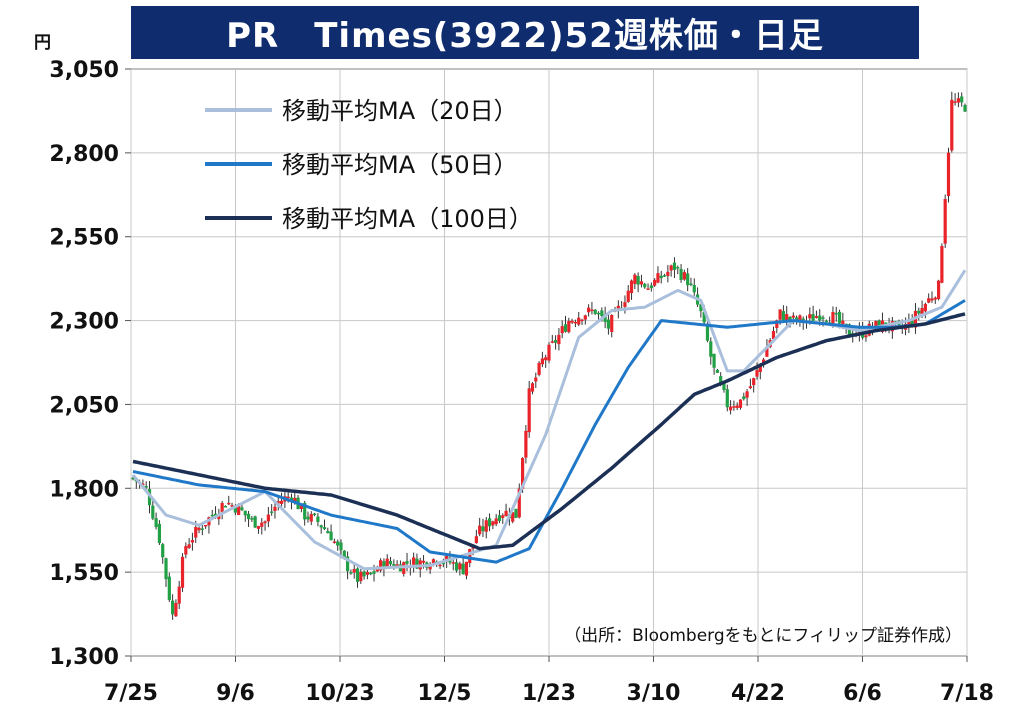 The height and width of the screenshot is (721, 1024). Describe the element at coordinates (549, 693) in the screenshot. I see `x-tick-label: 1/23` at that location.